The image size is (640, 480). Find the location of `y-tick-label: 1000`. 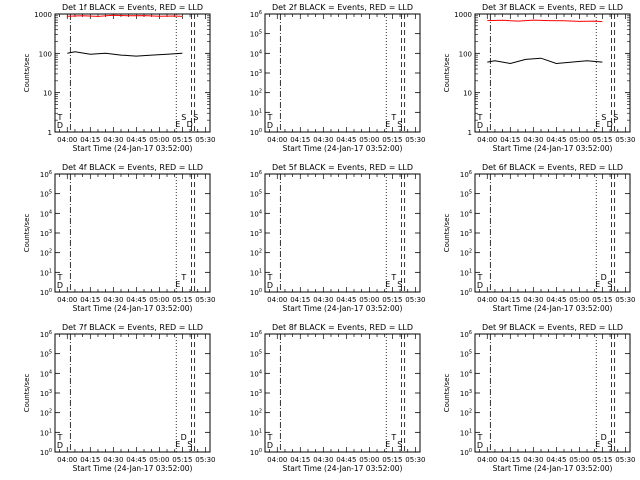

y-tick-label: 1000 is located at coordinates (43, 15).